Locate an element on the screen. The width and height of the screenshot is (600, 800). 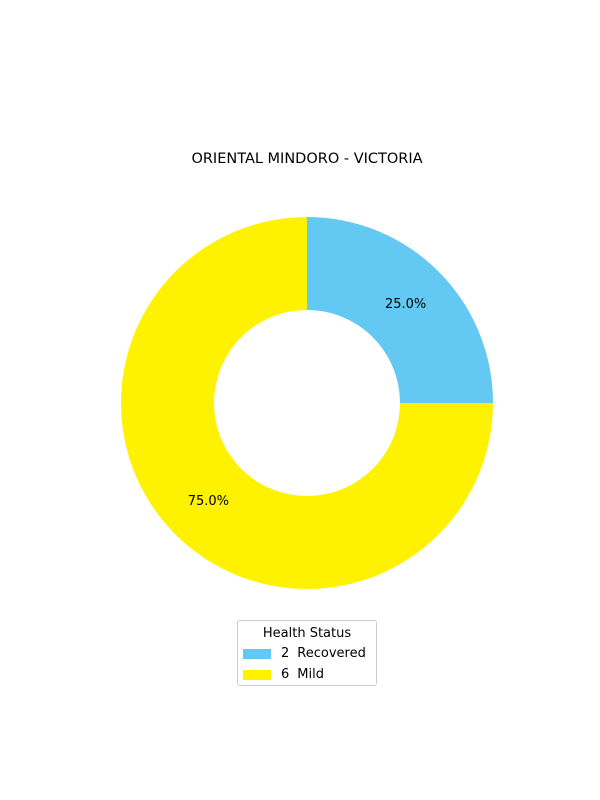
percent-label-recovered: 25.0% is located at coordinates (405, 304).